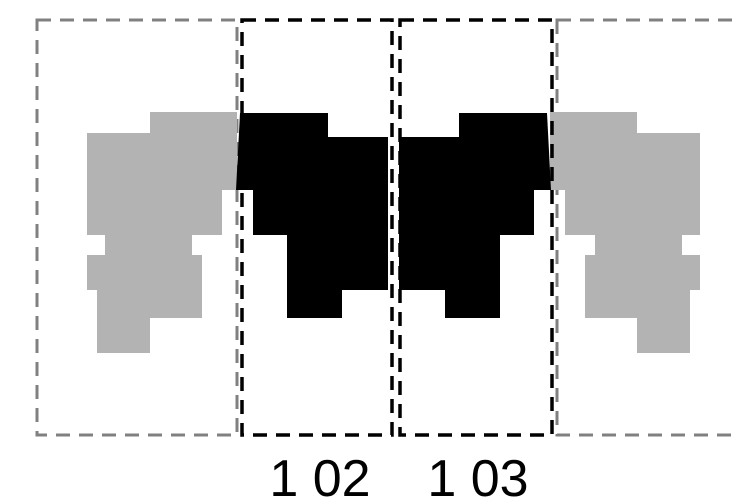  Describe the element at coordinates (319, 475) in the screenshot. I see `unit-label: 1 02` at that location.